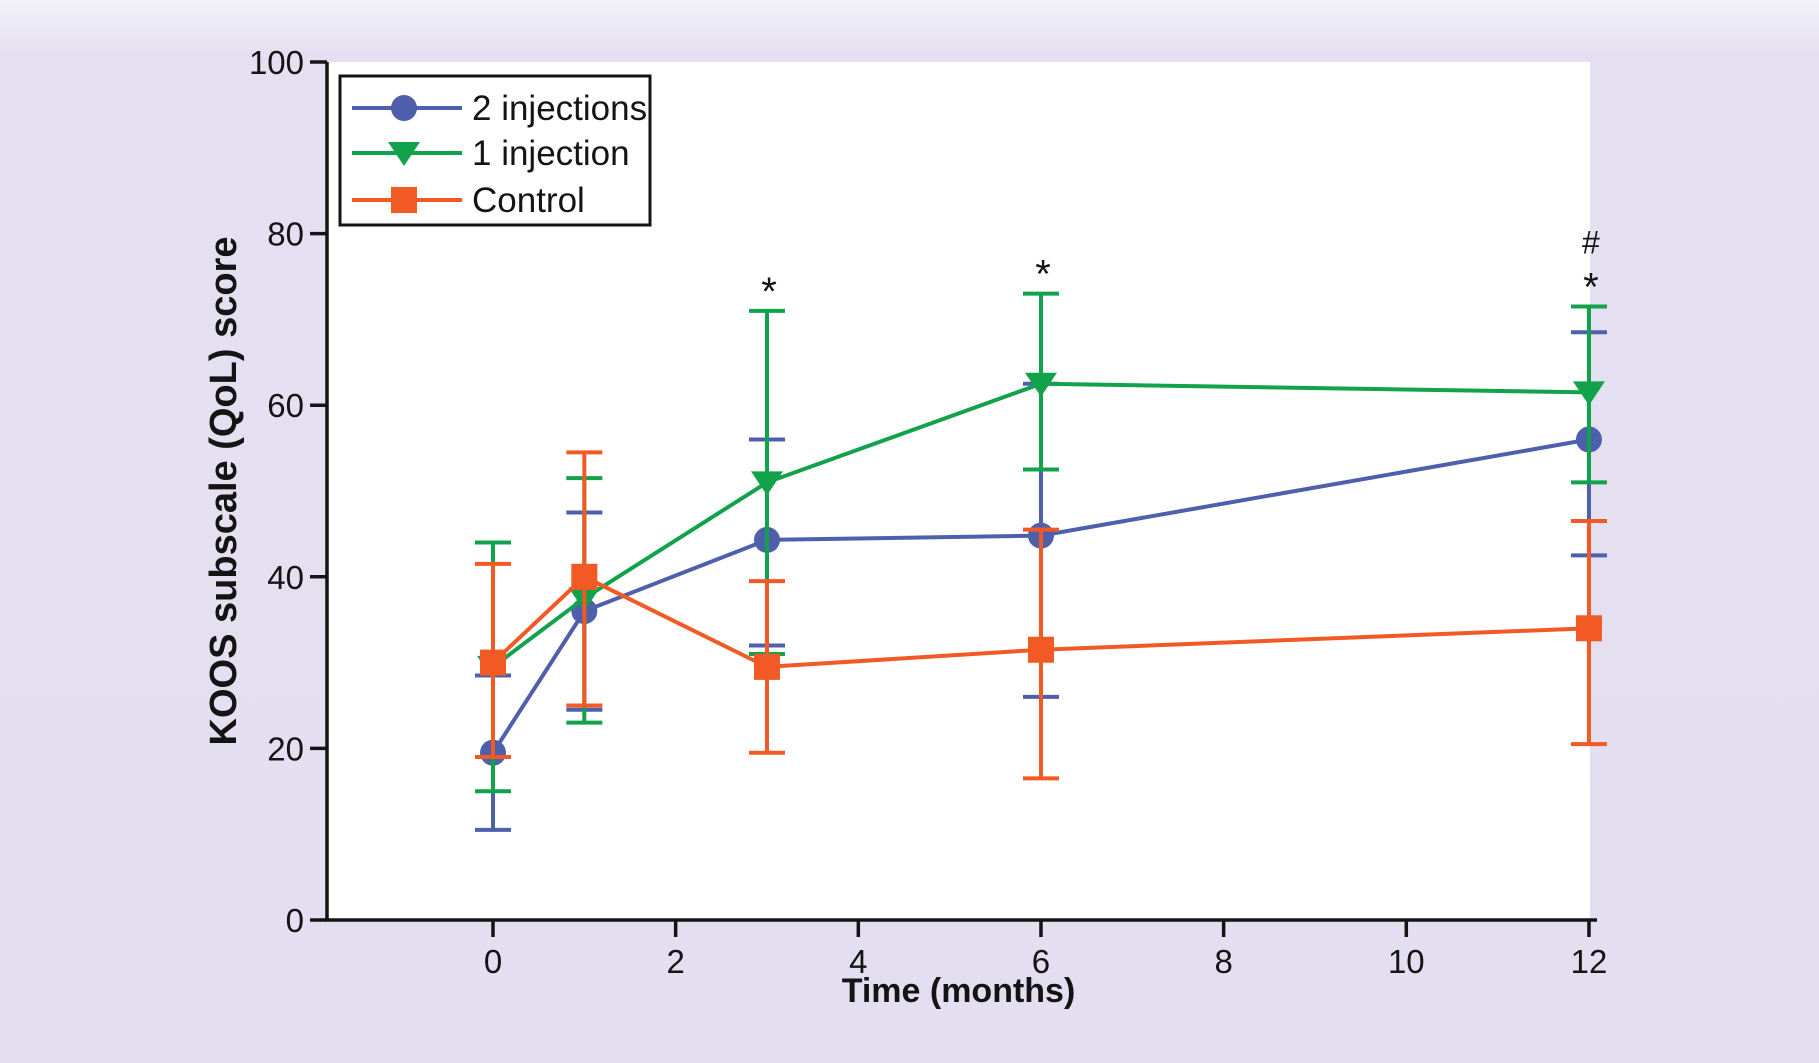 The image size is (1819, 1063). I want to click on legend-label: 2 injections, so click(559, 108).